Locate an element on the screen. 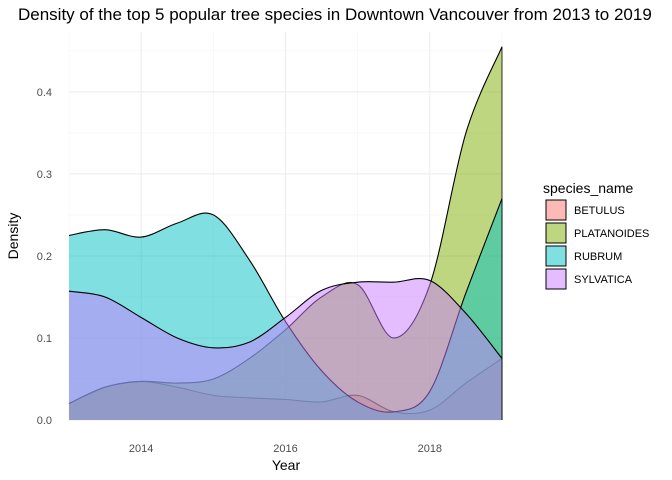 Image resolution: width=672 pixels, height=480 pixels. legend-key-rubrum is located at coordinates (556, 256).